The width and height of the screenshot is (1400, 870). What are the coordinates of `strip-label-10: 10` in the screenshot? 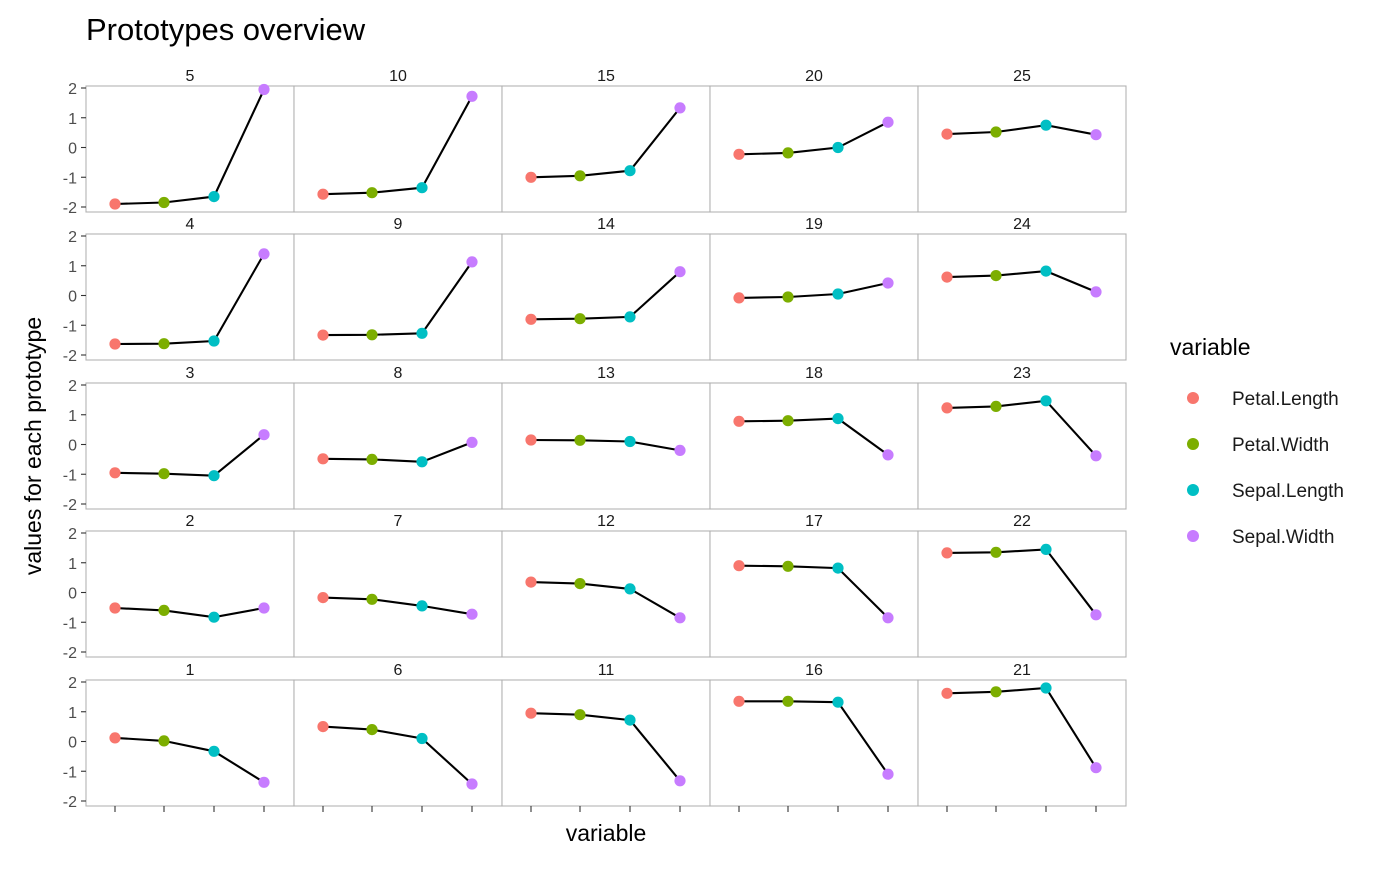 It's located at (398, 76).